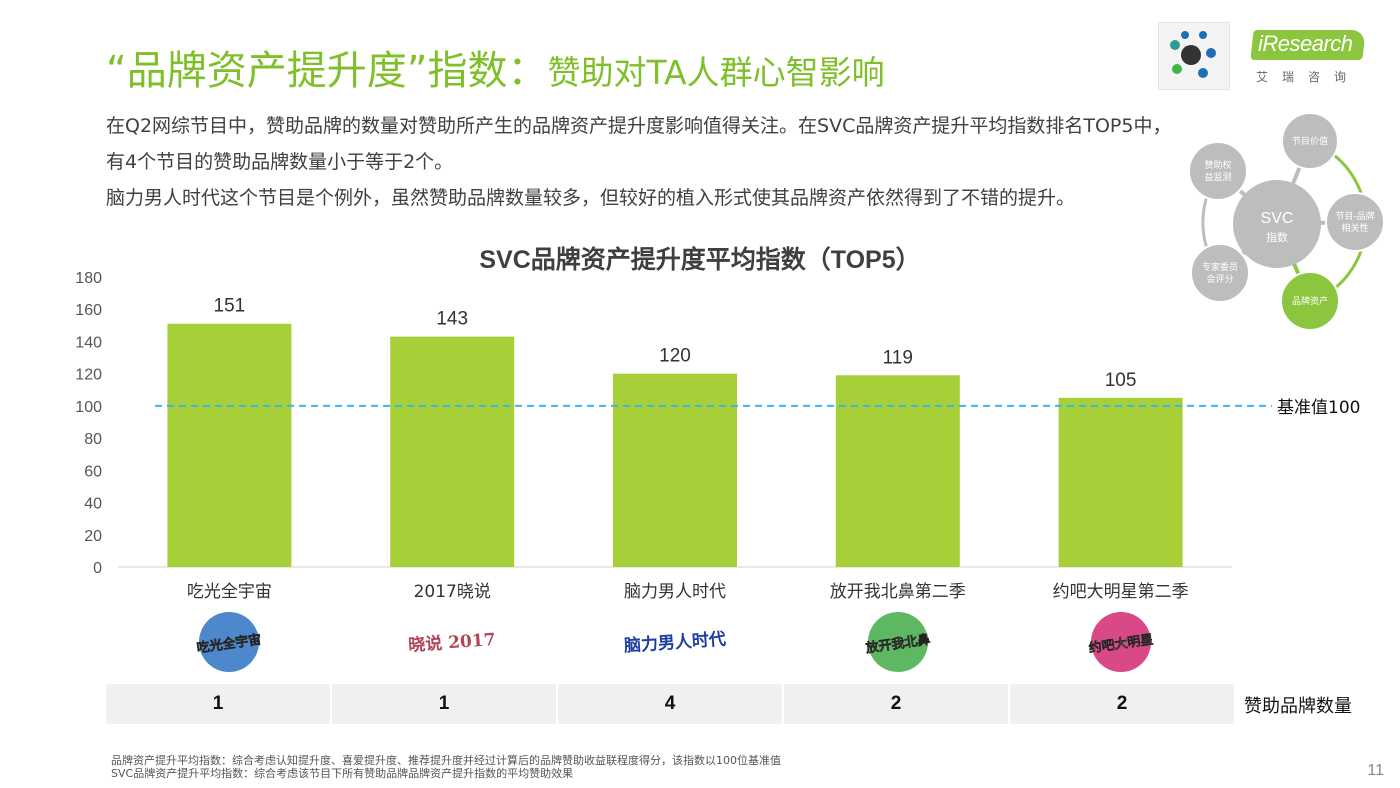  What do you see at coordinates (1194, 56) in the screenshot?
I see `svc-logo-thumbnail` at bounding box center [1194, 56].